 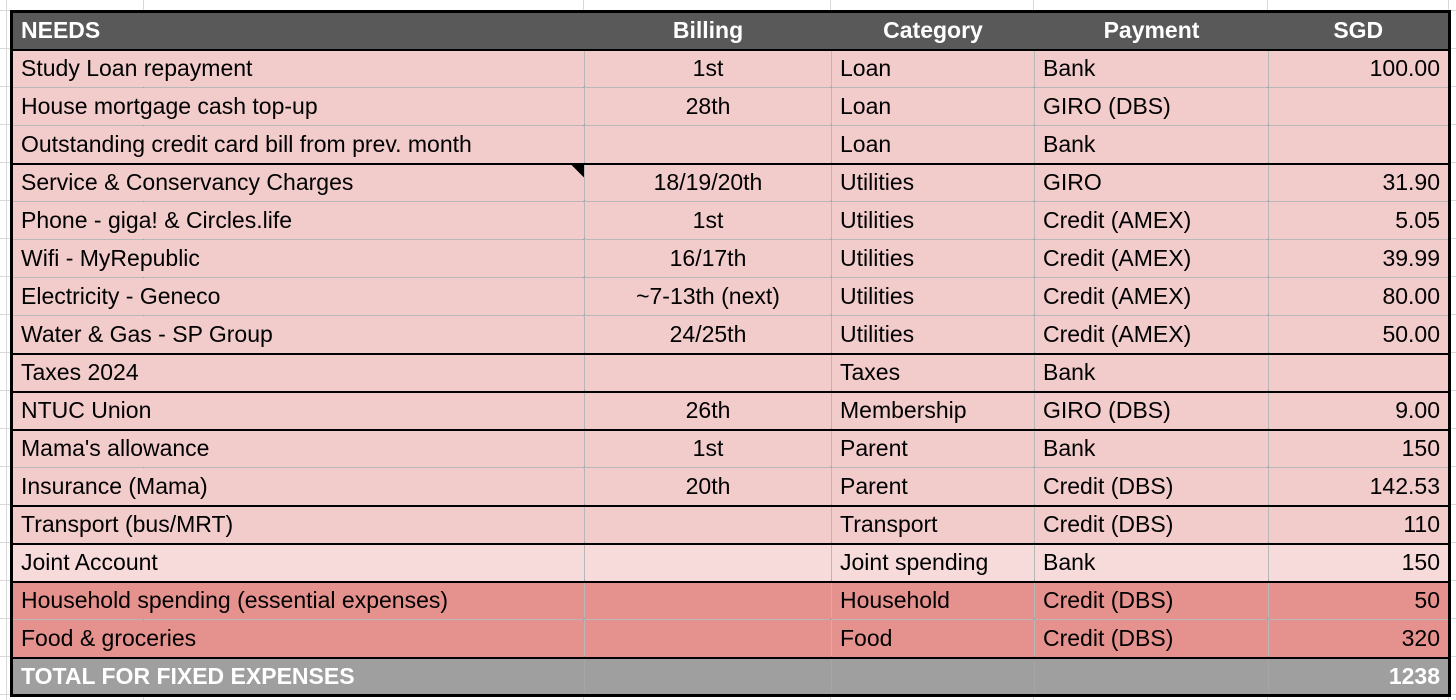 I want to click on cell-billing: 24/25th, so click(x=708, y=335).